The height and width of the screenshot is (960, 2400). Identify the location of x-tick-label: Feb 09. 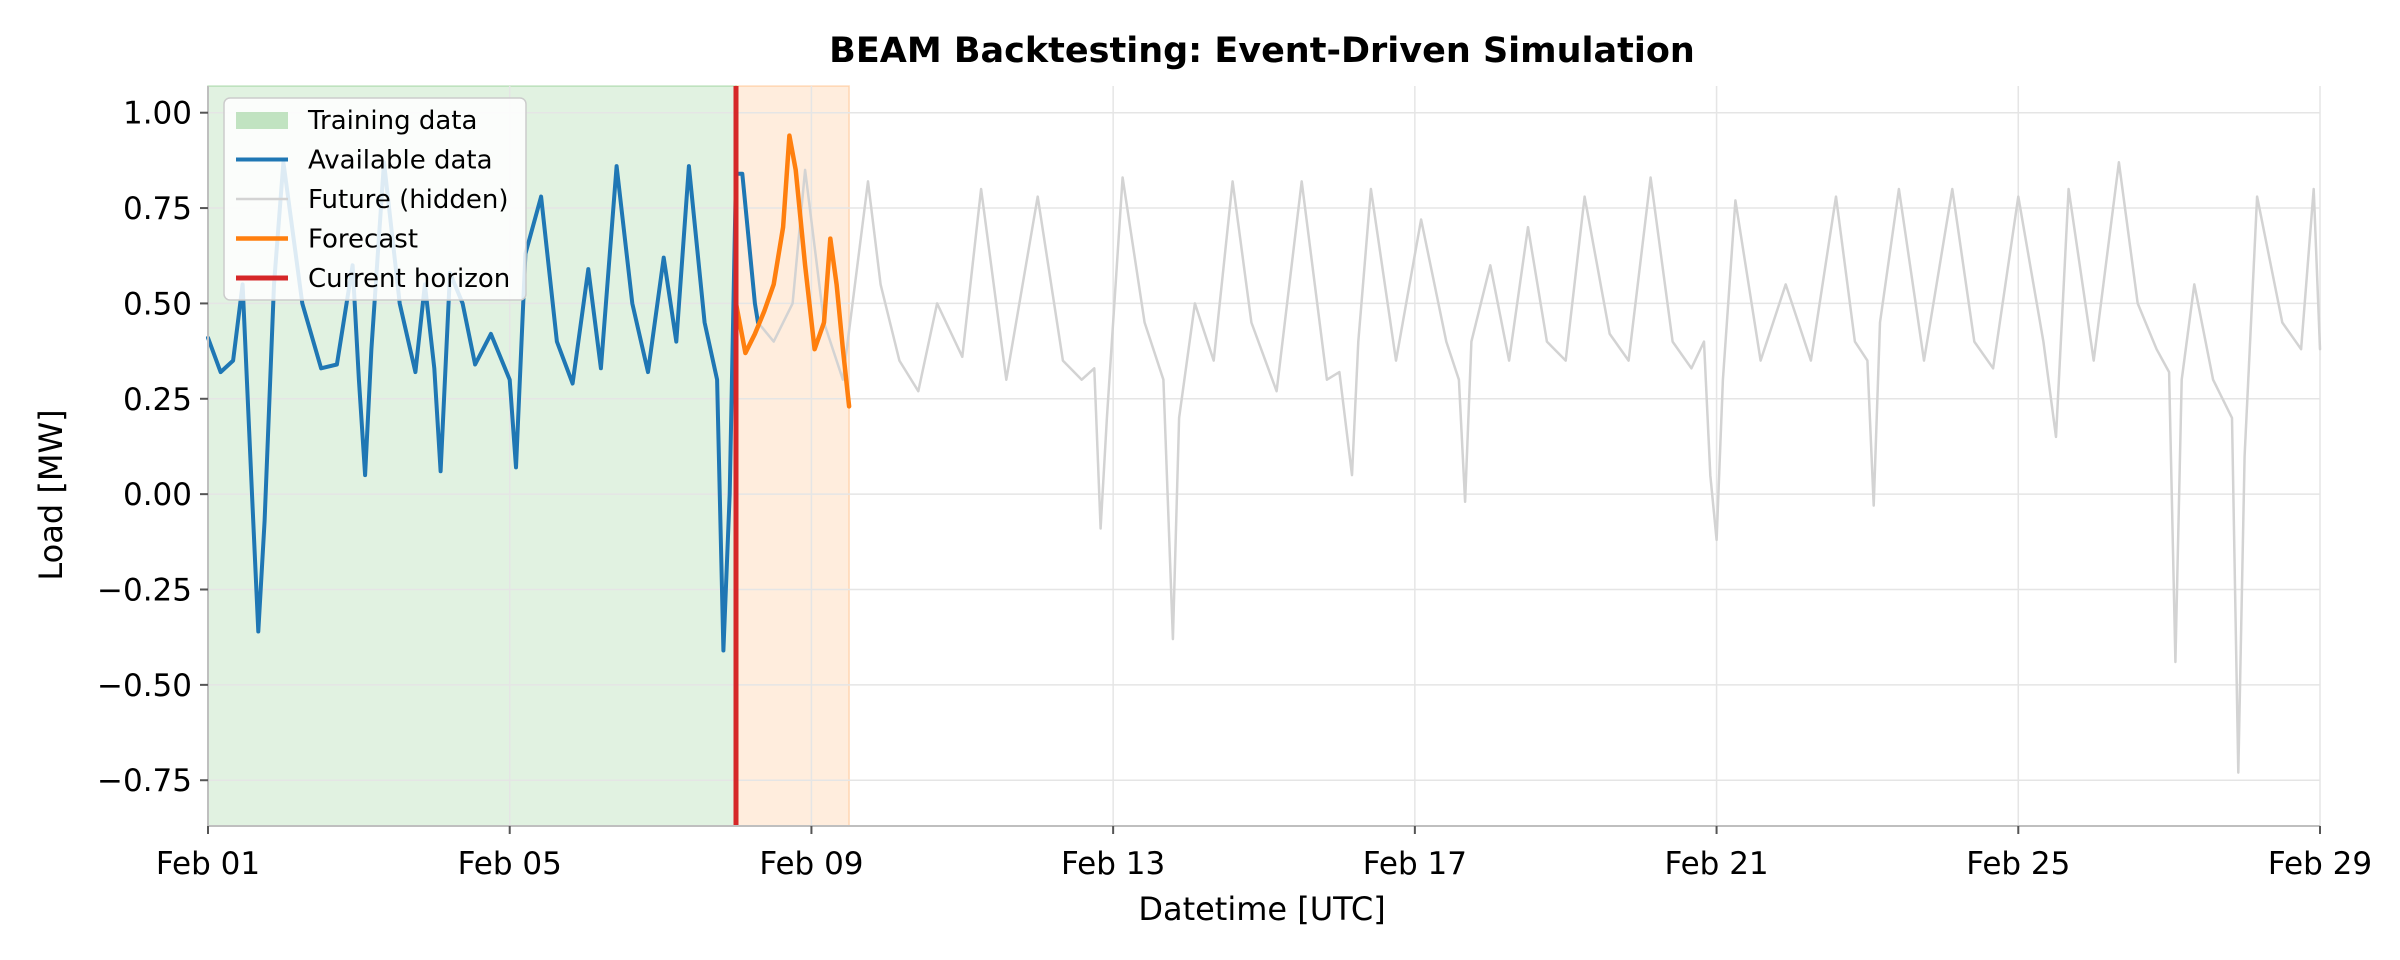
(811, 864).